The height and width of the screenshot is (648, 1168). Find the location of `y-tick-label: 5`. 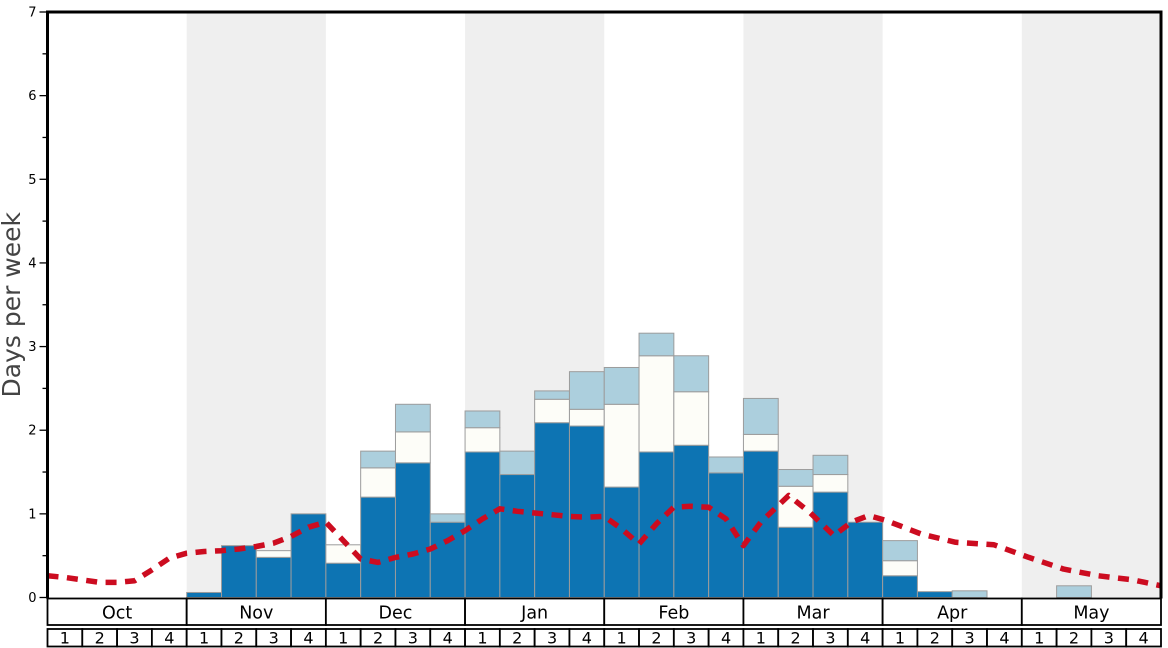

y-tick-label: 5 is located at coordinates (32, 180).